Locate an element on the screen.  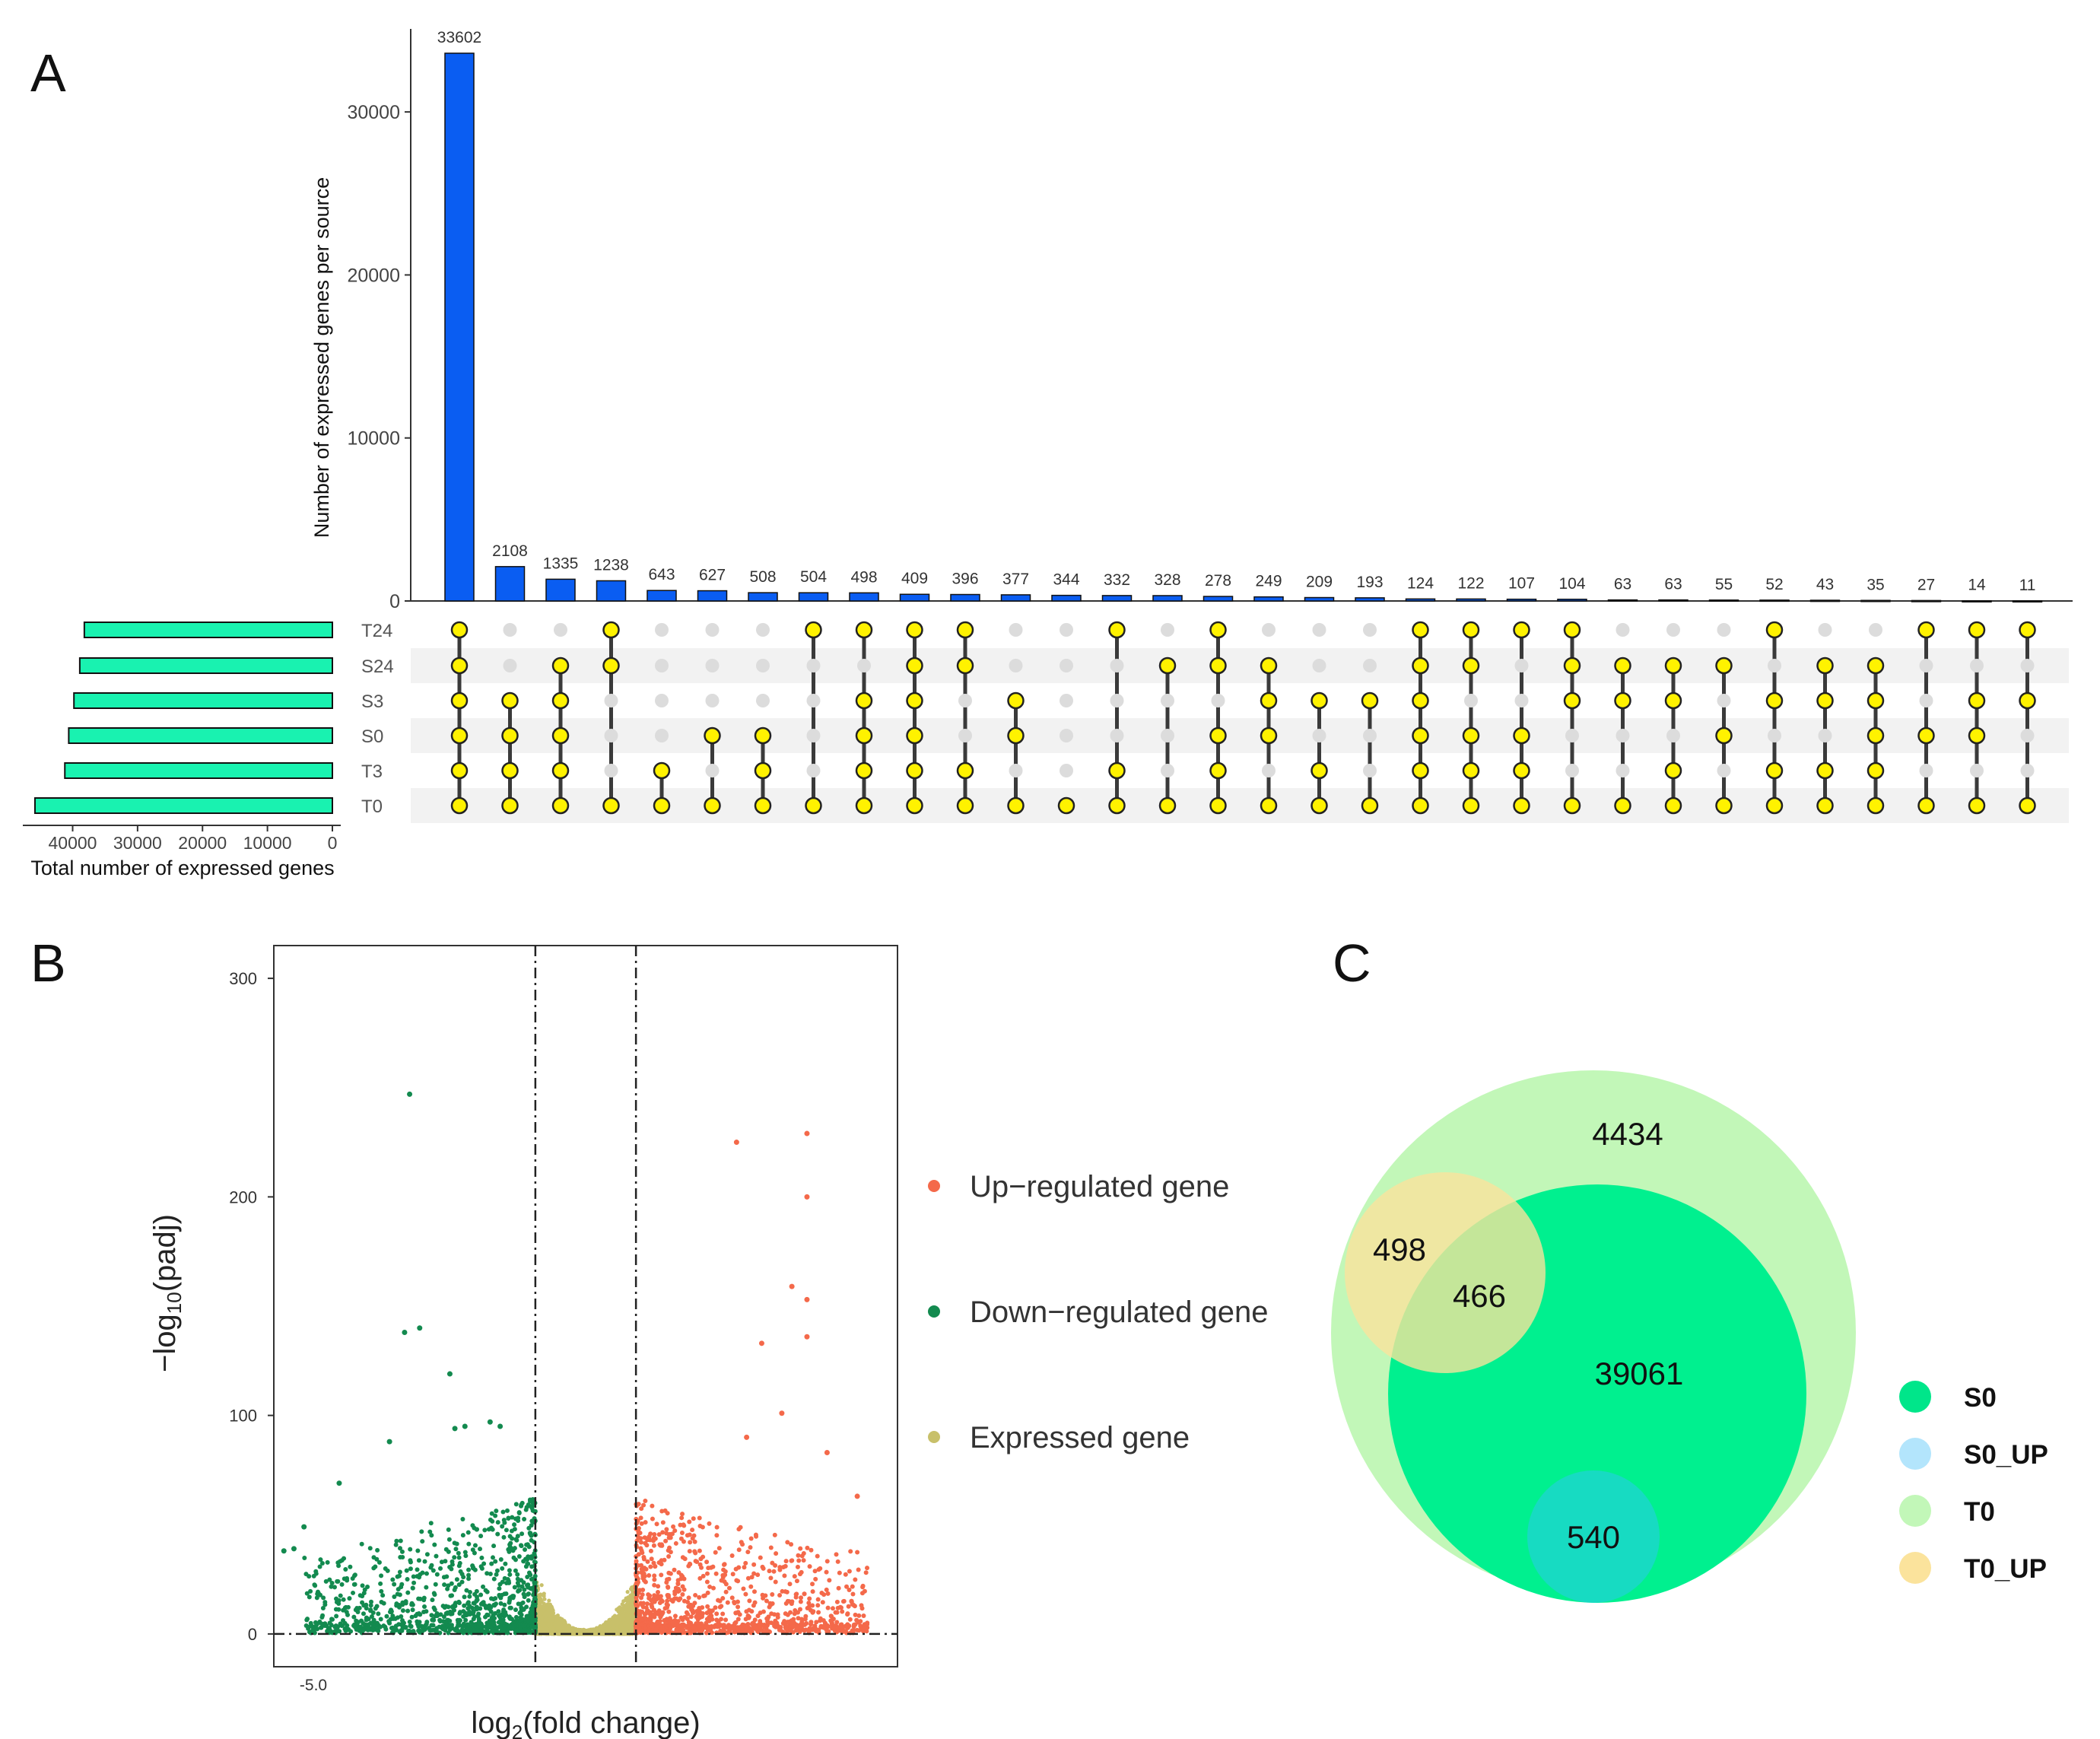
panel-label-c: C is located at coordinates (1352, 963).